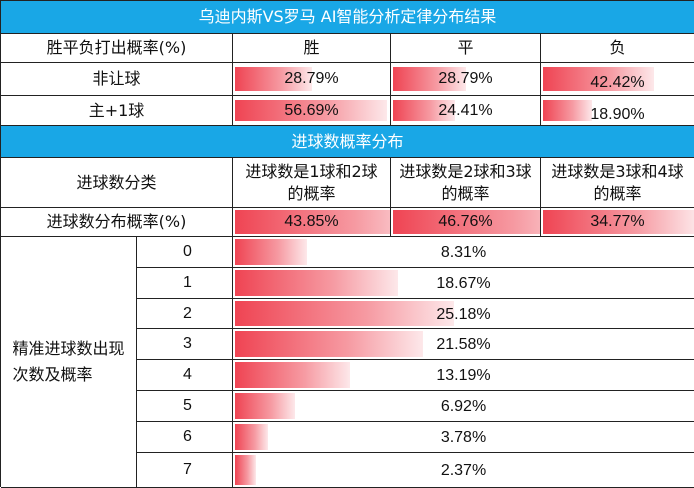  Describe the element at coordinates (187, 282) in the screenshot. I see `goal-detail-goals-1-text: 1` at that location.